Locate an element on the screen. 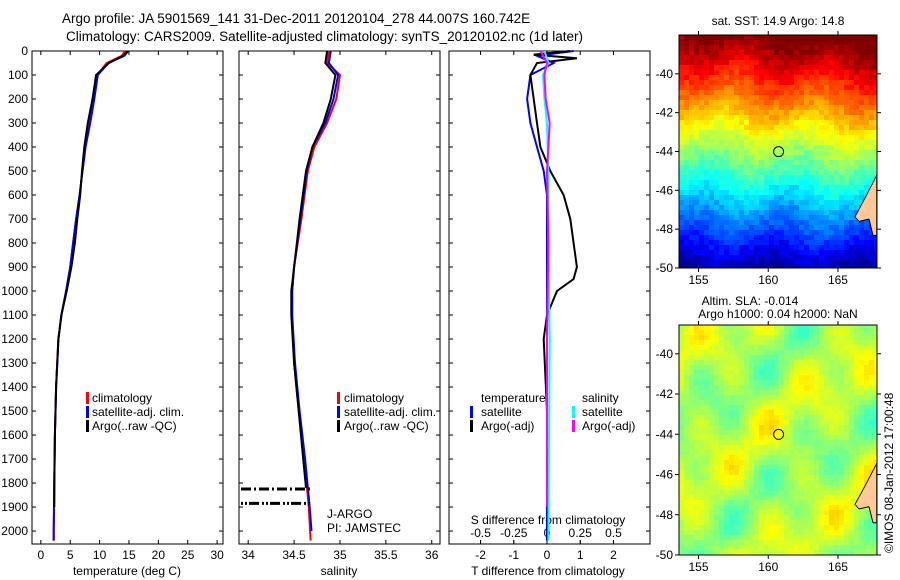  x-tick-label: 2 is located at coordinates (613, 555).